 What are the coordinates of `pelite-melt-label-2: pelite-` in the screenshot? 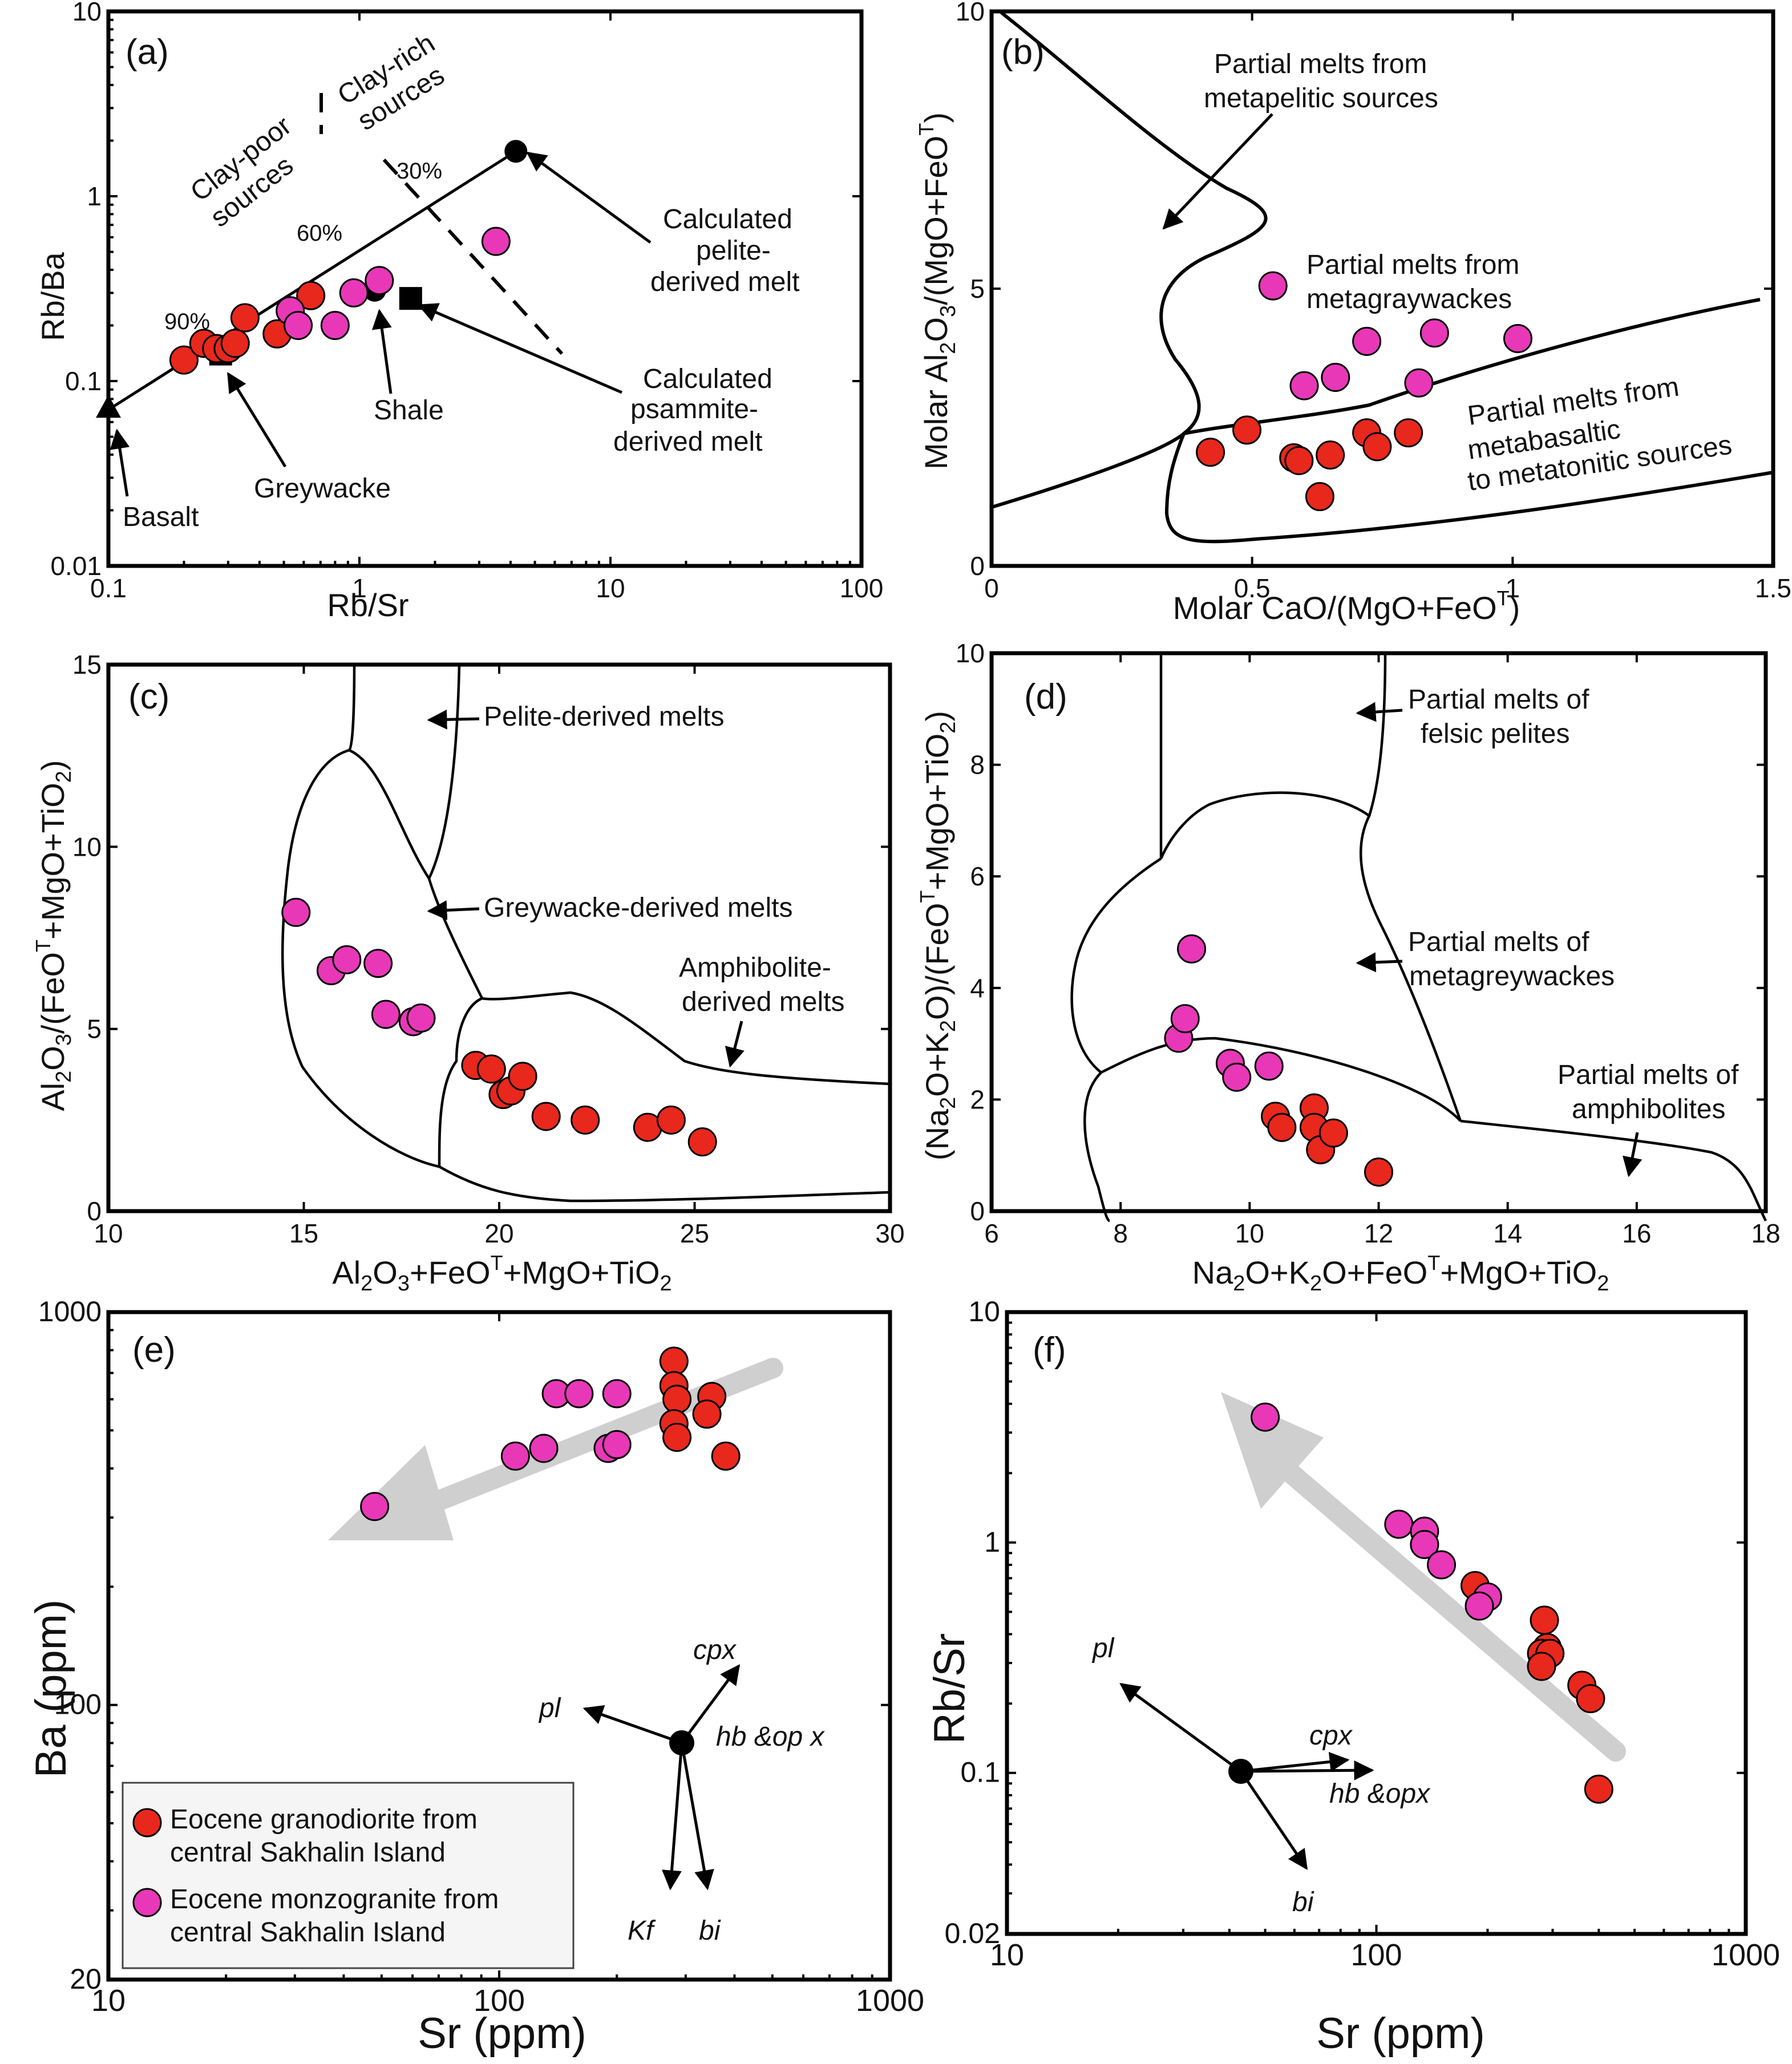 It's located at (733, 251).